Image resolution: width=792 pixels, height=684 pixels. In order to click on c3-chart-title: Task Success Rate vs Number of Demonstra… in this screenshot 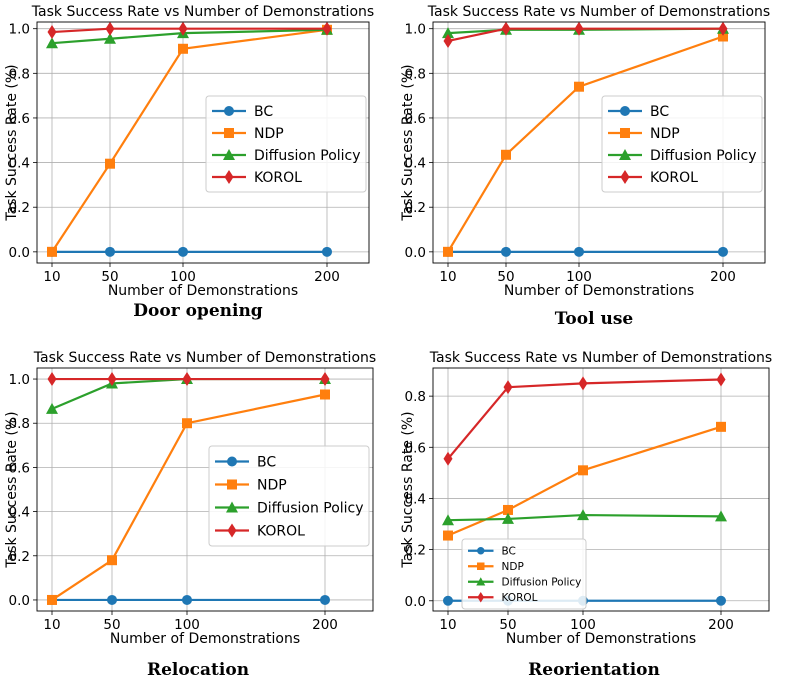, I will do `click(600, 358)`.